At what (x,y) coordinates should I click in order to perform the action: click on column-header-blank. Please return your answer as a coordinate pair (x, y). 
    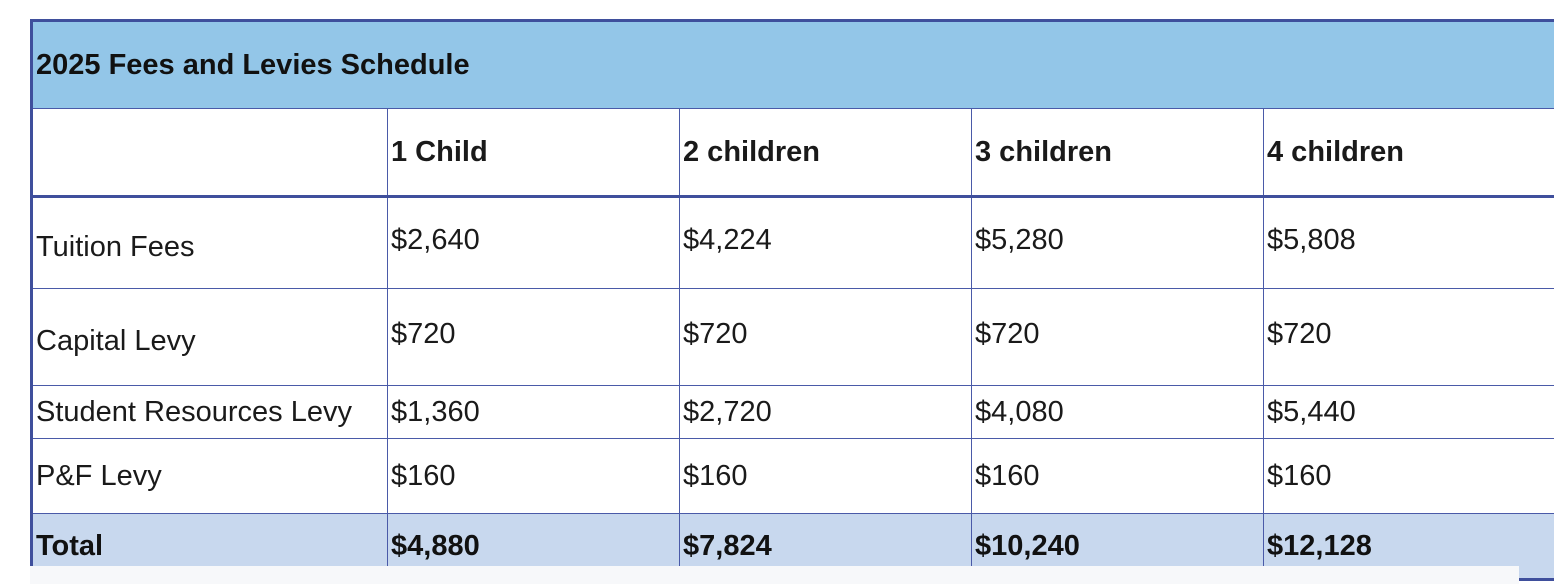
    Looking at the image, I should click on (209, 152).